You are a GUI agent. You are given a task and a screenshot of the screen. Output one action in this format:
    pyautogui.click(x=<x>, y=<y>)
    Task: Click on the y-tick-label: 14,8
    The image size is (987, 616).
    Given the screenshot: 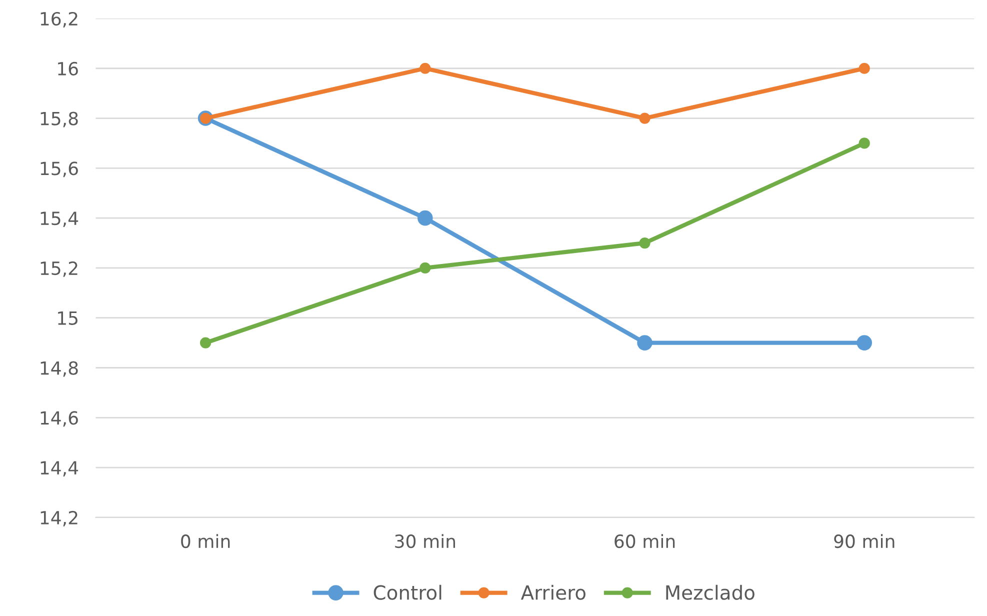 What is the action you would take?
    pyautogui.click(x=59, y=369)
    